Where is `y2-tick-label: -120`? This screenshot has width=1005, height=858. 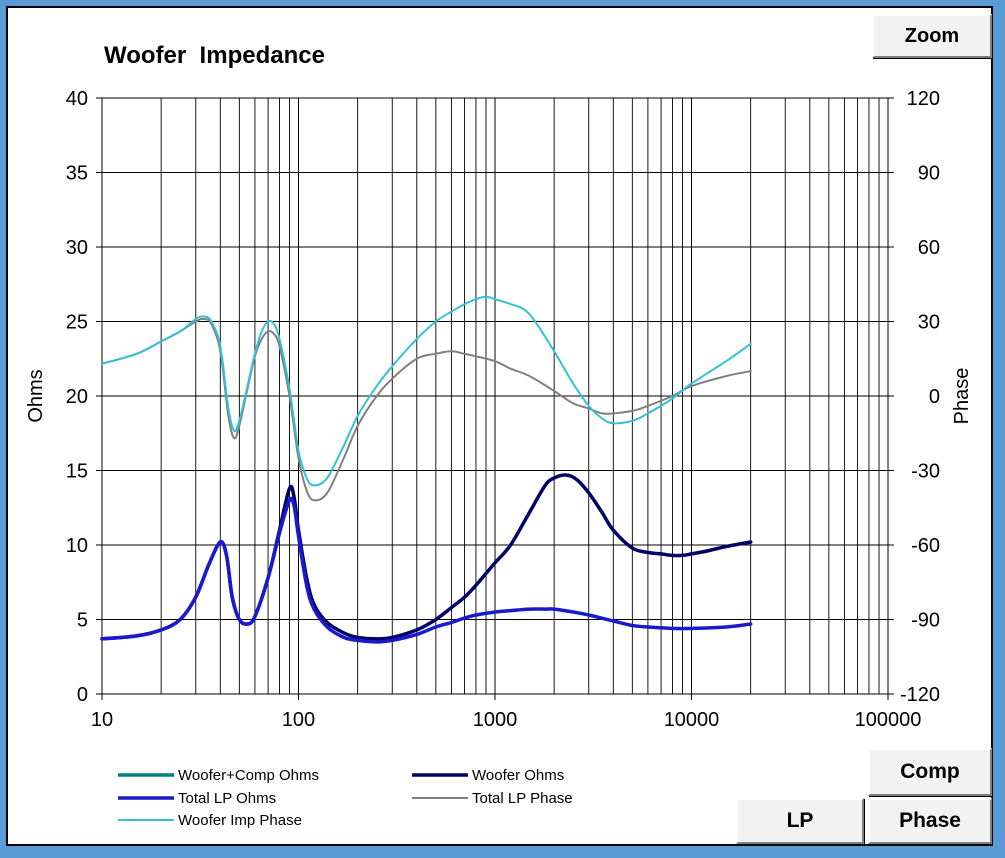 y2-tick-label: -120 is located at coordinates (920, 695).